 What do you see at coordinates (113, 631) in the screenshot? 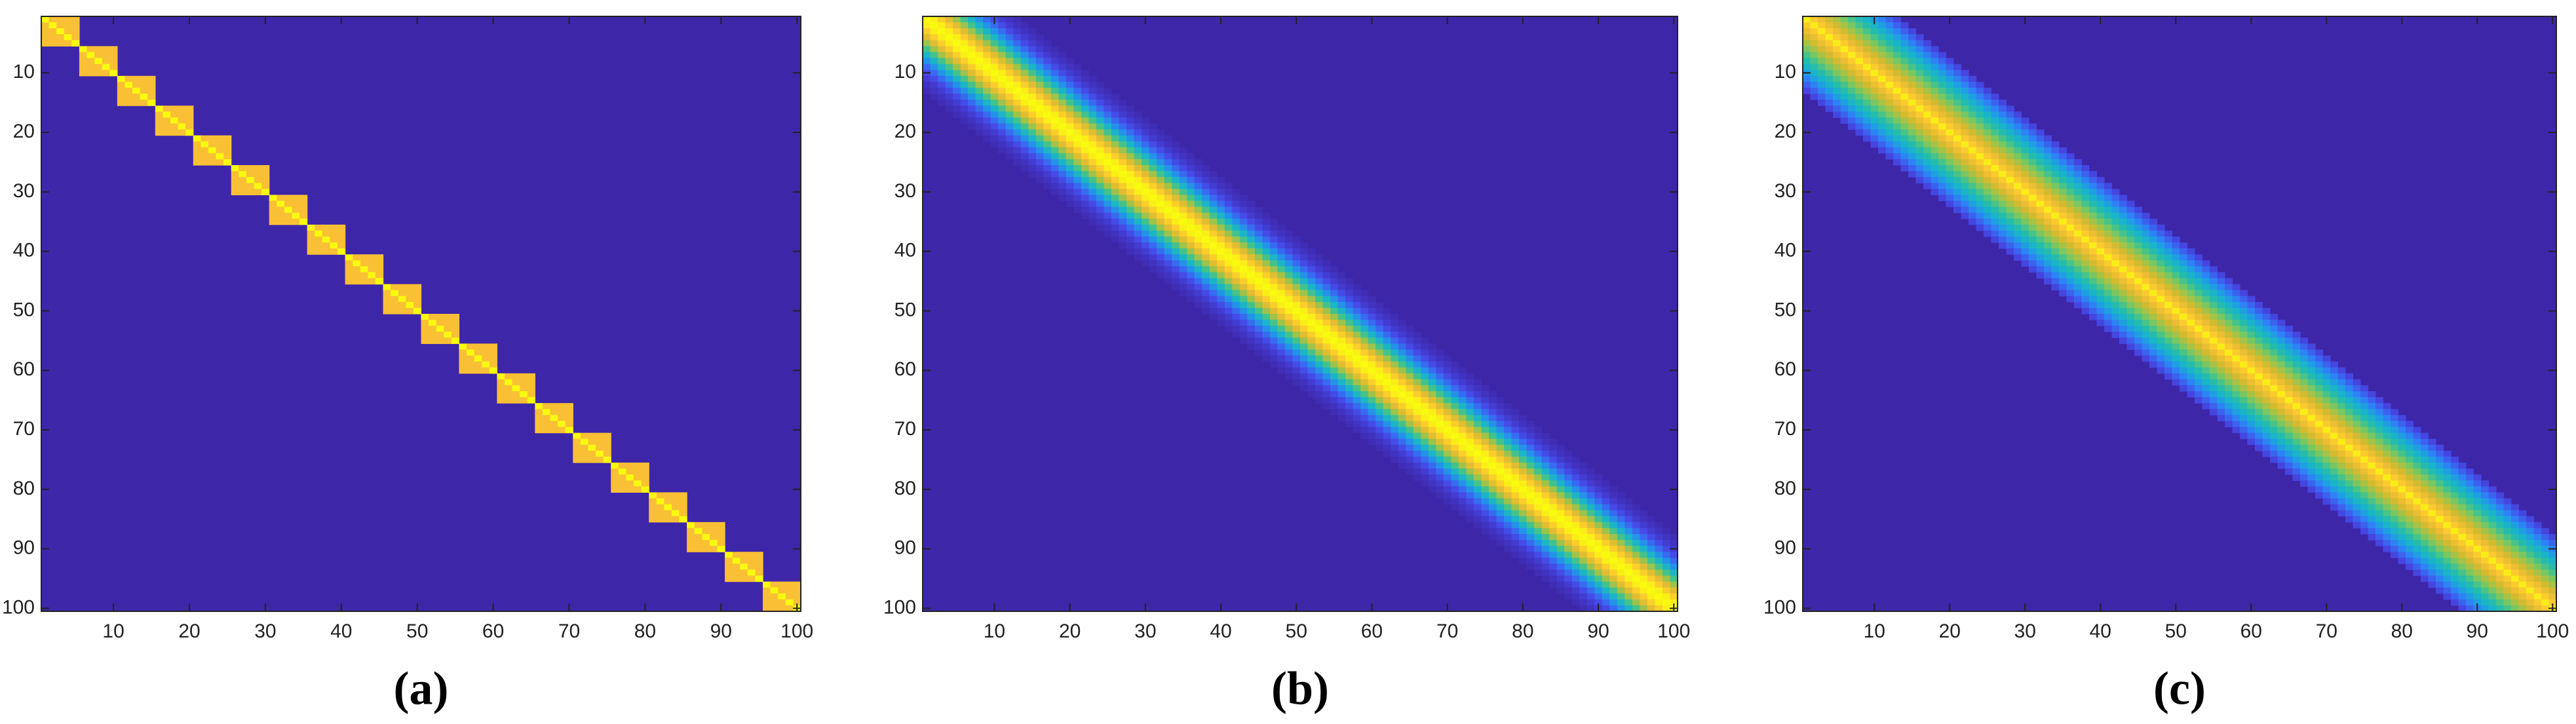
I see `x-tick-label: 10` at bounding box center [113, 631].